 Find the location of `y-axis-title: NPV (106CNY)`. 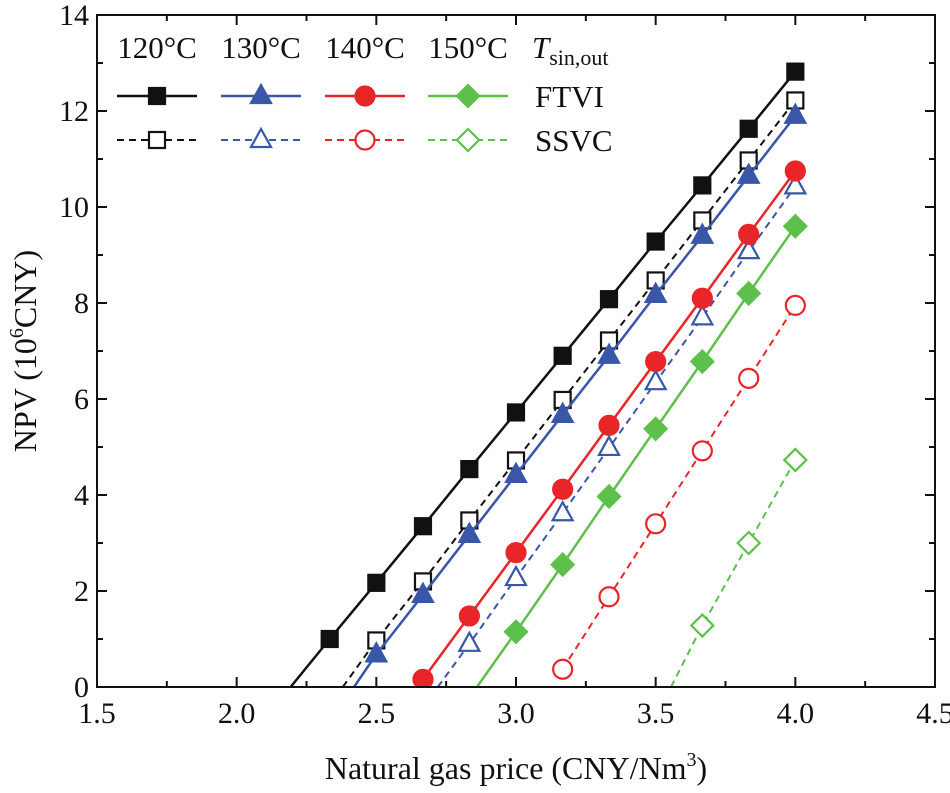

y-axis-title: NPV (106CNY) is located at coordinates (24, 351).